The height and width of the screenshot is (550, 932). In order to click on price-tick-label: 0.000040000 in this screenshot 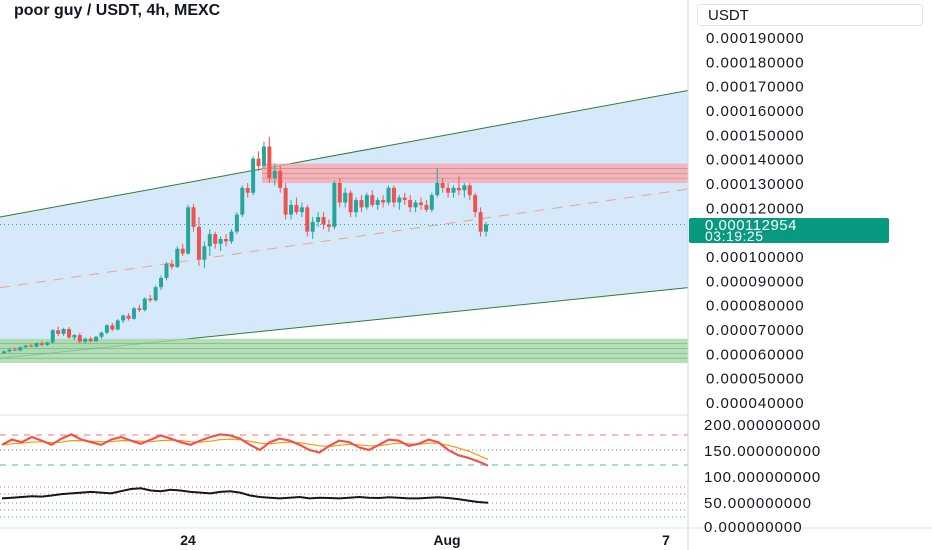, I will do `click(755, 403)`.